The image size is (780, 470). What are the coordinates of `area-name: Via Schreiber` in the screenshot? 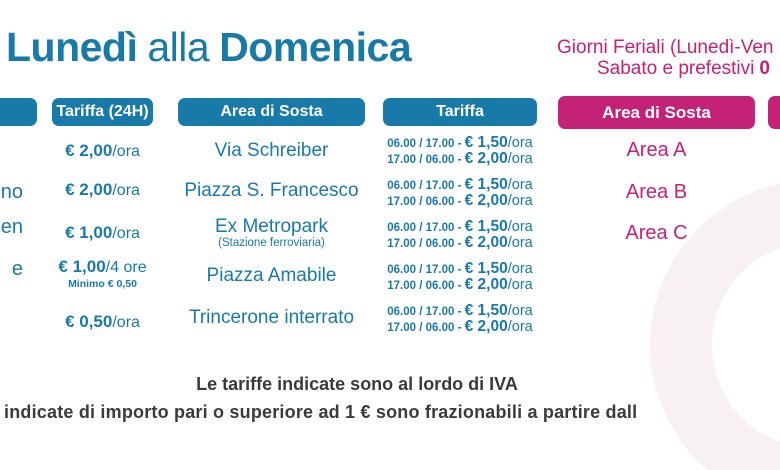 It's located at (271, 150).